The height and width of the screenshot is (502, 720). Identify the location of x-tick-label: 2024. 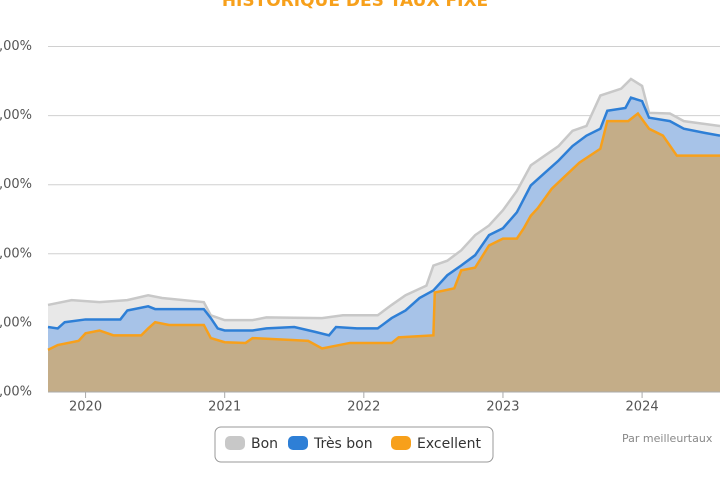
(642, 407).